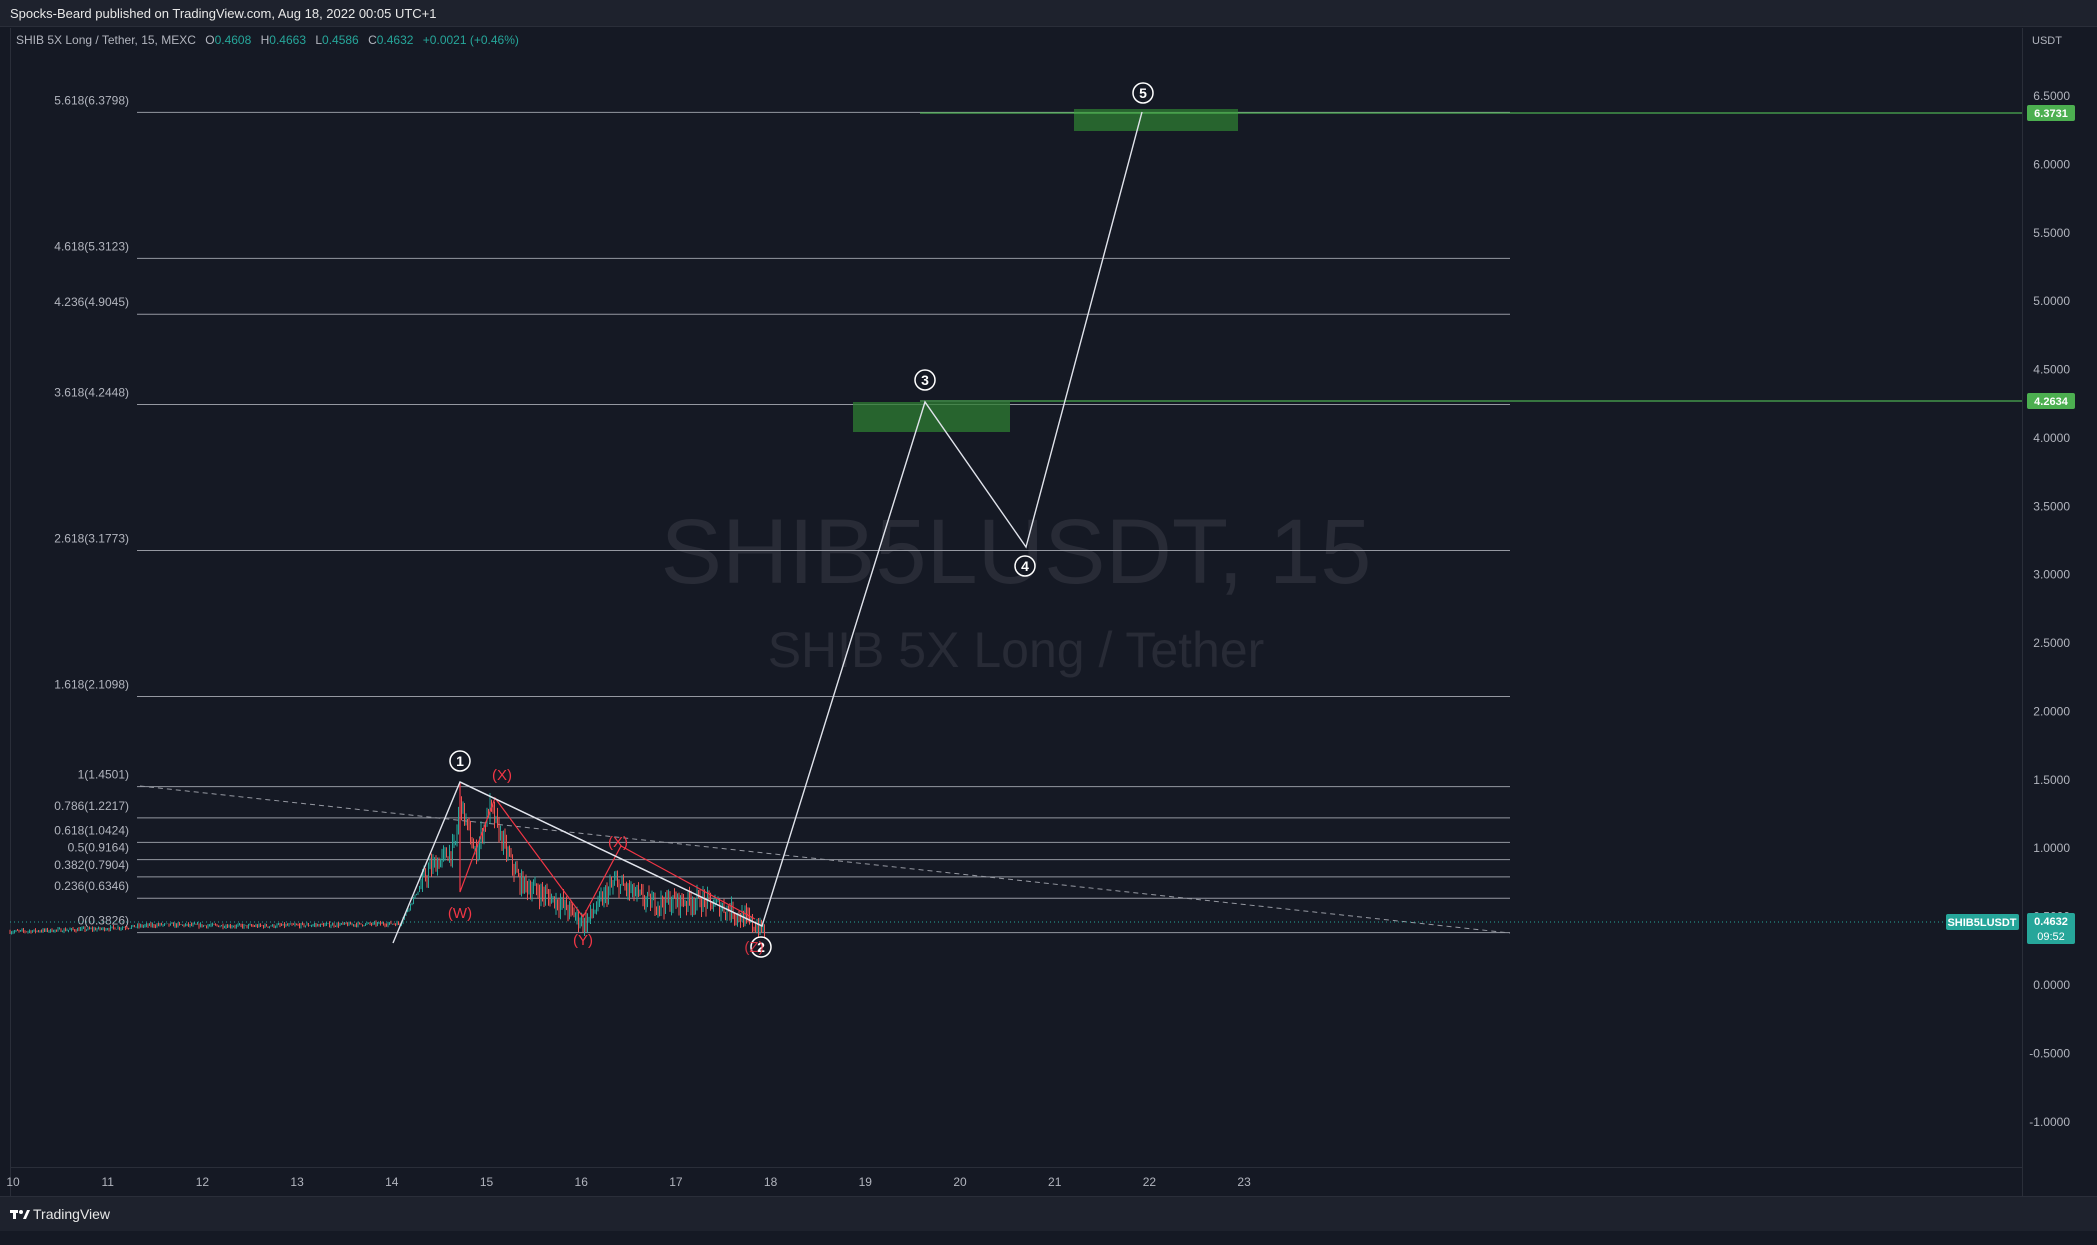 Image resolution: width=2097 pixels, height=1245 pixels. What do you see at coordinates (583, 940) in the screenshot?
I see `wave-y-label: (Y)` at bounding box center [583, 940].